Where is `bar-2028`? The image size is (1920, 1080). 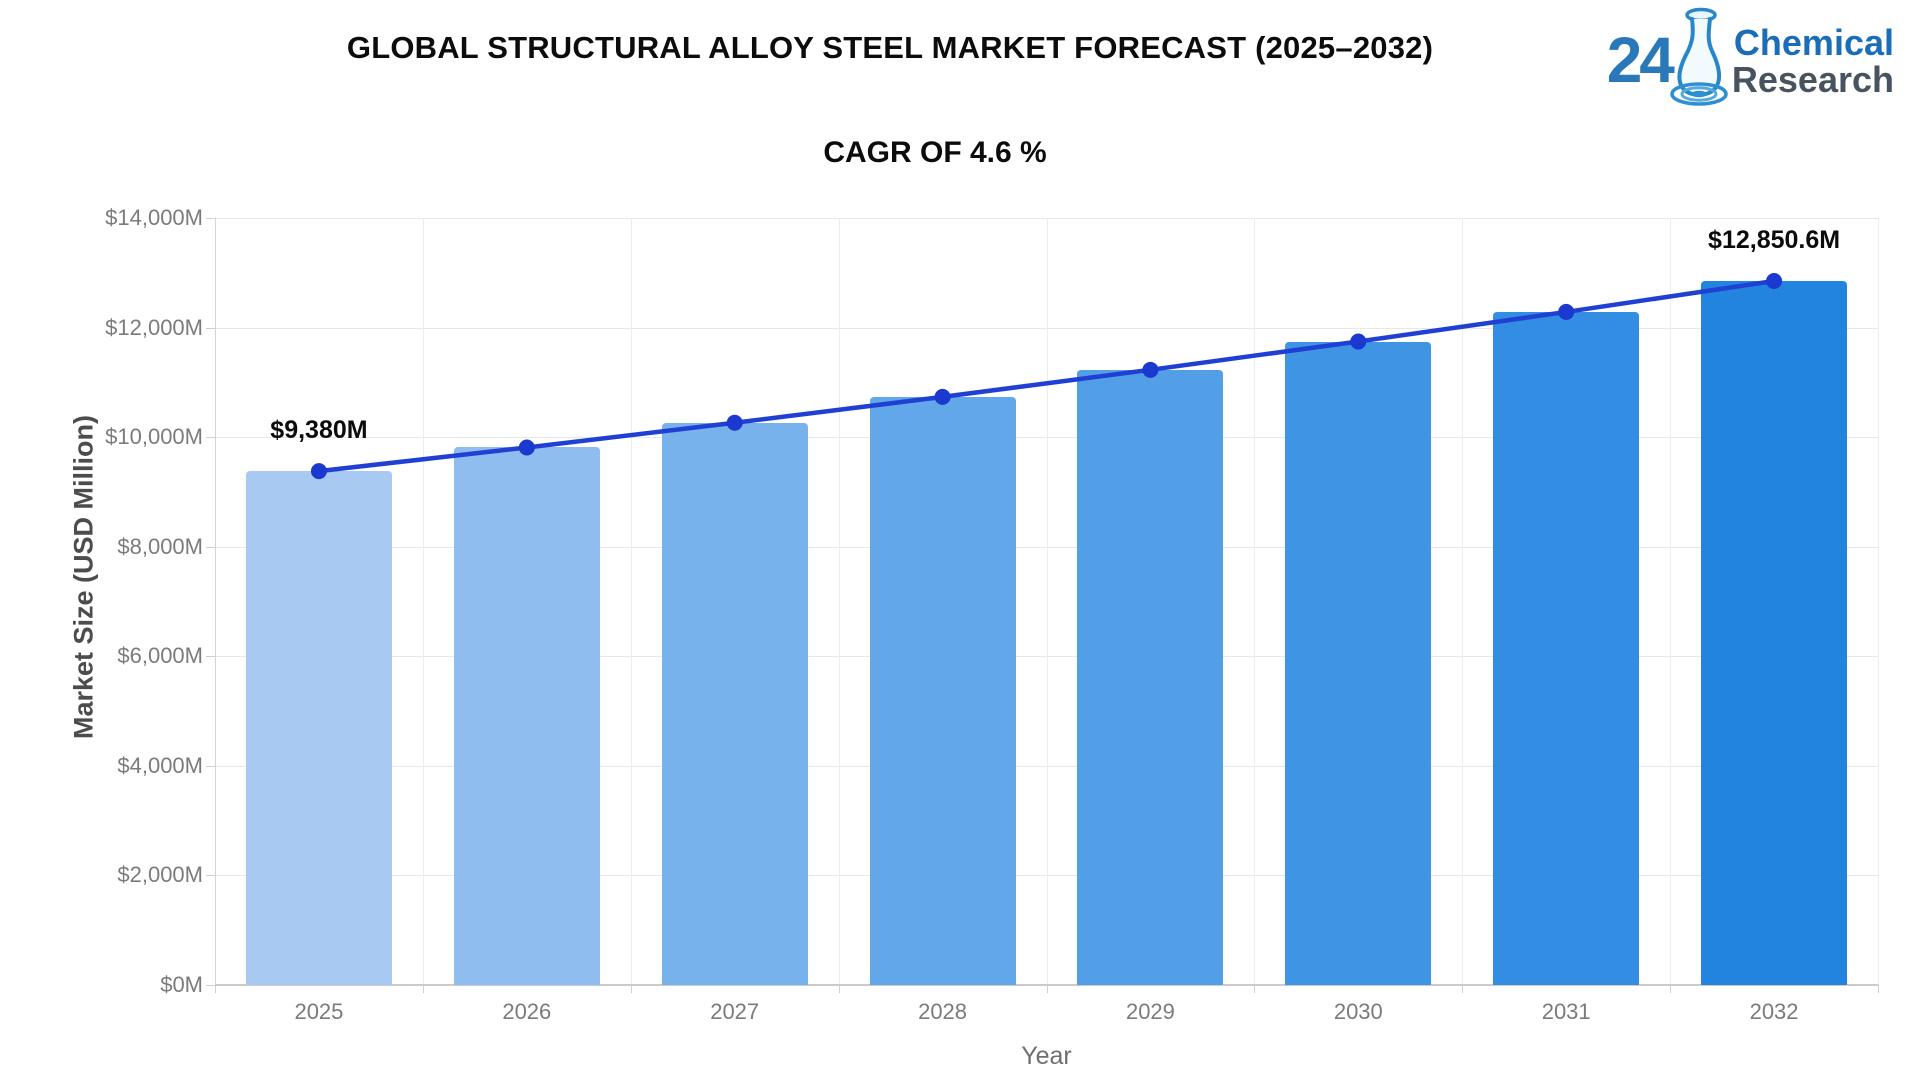 bar-2028 is located at coordinates (942, 690).